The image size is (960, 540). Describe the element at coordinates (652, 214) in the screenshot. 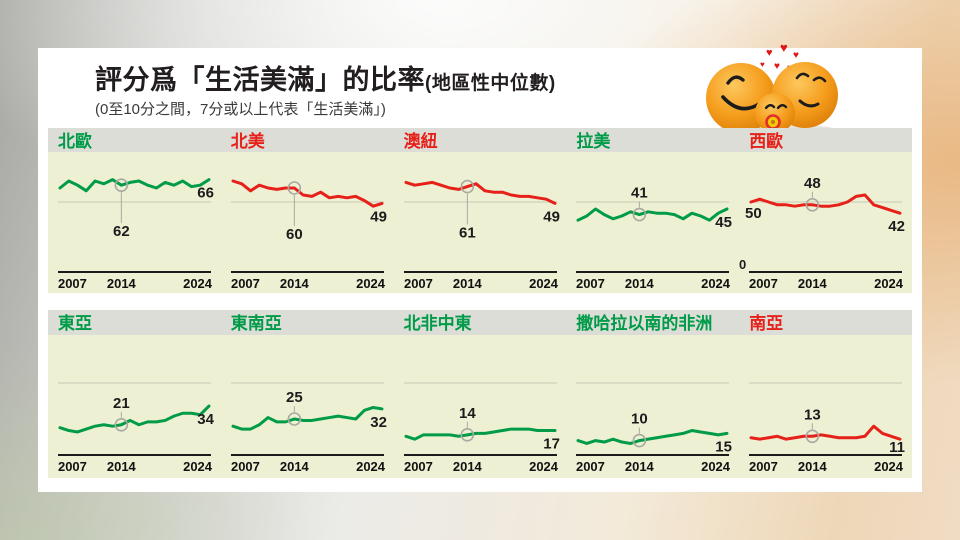

I see `line-latin-america` at that location.